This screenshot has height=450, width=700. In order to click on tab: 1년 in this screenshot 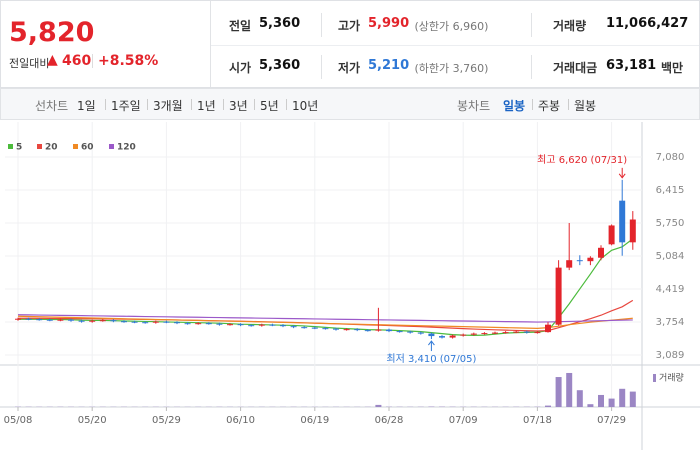, I will do `click(206, 106)`.